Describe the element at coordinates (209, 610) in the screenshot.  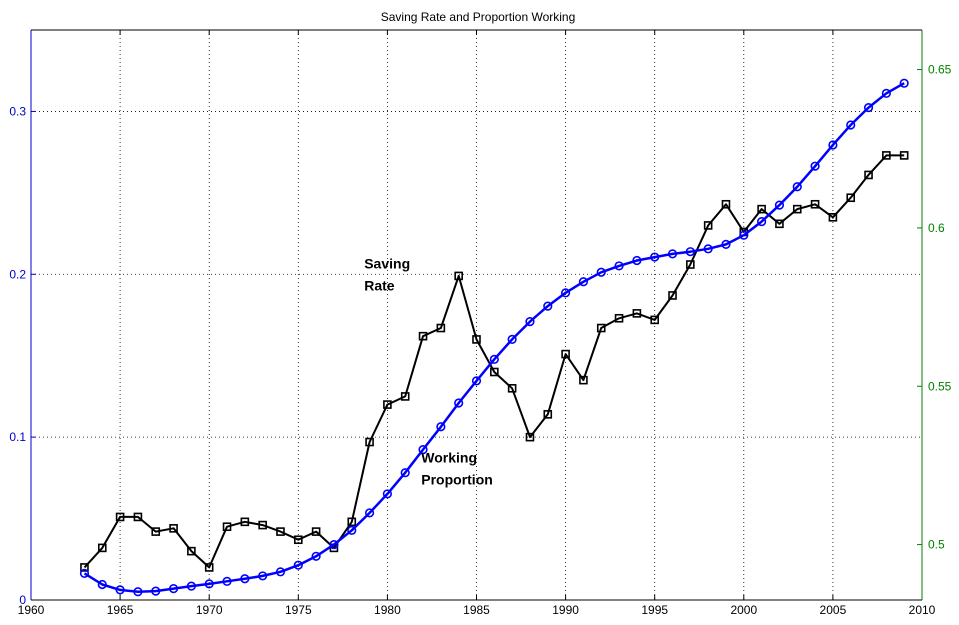
I see `x-tick-label: 1970` at that location.